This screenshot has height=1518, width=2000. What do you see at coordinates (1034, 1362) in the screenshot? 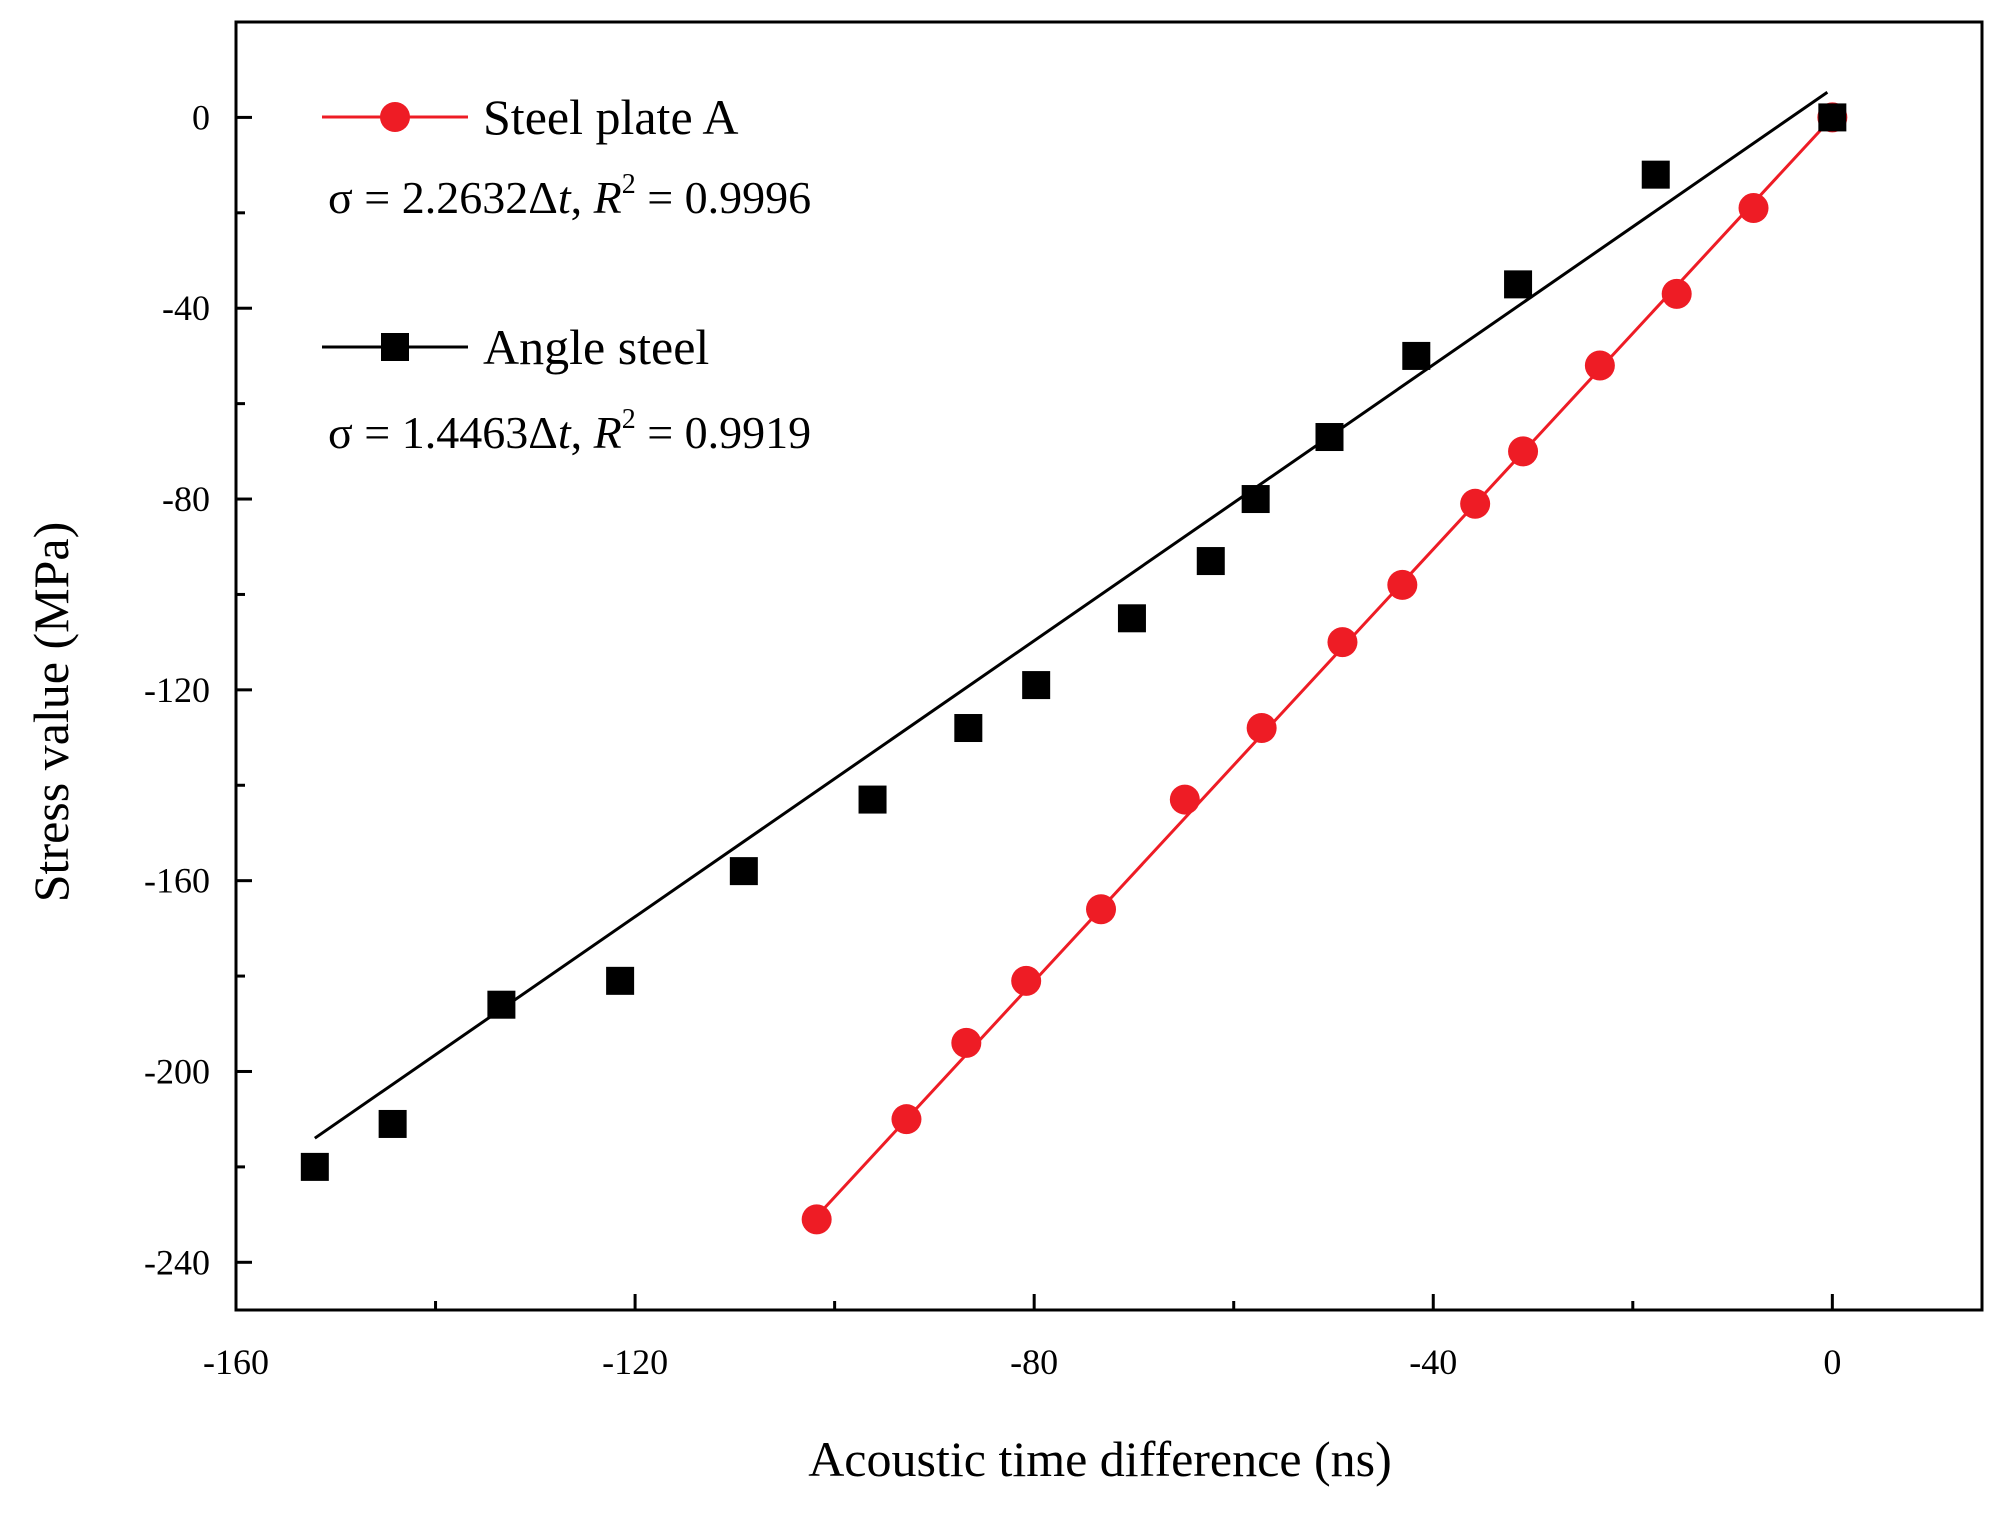
I see `x-tick-label-2: -80` at bounding box center [1034, 1362].